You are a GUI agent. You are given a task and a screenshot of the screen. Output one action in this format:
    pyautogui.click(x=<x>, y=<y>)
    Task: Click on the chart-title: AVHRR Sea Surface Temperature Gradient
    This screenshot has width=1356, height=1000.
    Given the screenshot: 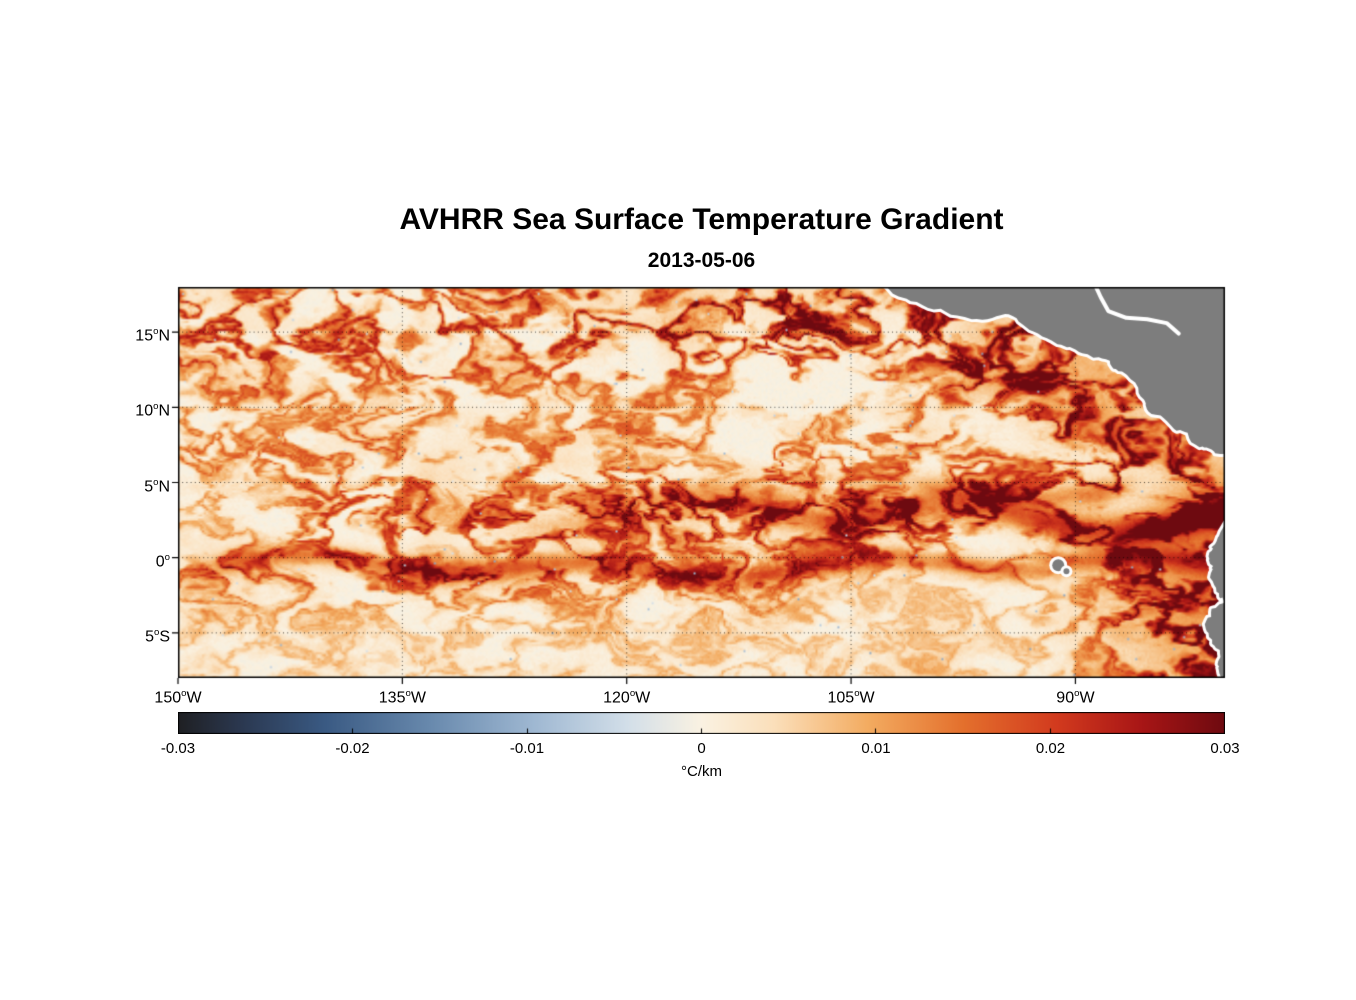 What is the action you would take?
    pyautogui.click(x=701, y=219)
    